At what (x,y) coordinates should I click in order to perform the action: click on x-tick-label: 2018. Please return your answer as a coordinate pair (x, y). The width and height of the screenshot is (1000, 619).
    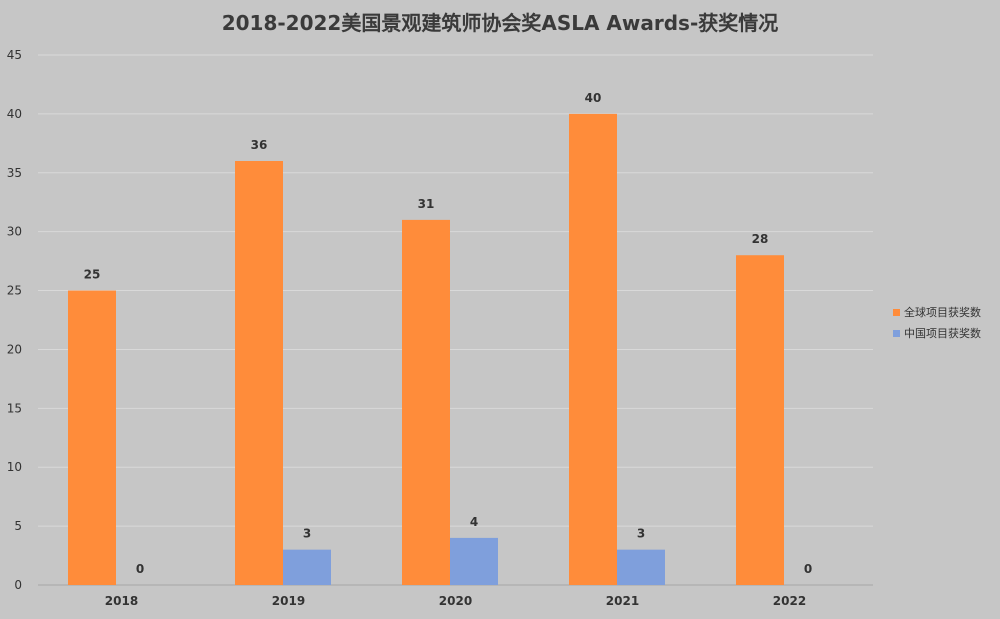
    Looking at the image, I should click on (121, 601).